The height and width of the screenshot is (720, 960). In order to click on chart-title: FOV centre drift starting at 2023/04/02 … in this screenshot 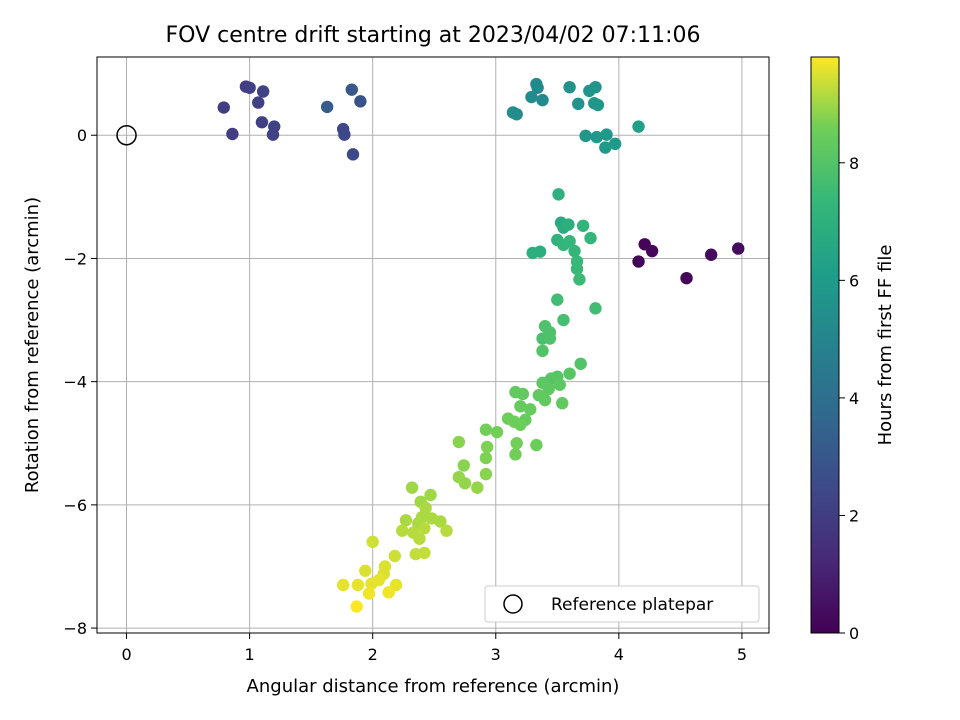, I will do `click(433, 35)`.